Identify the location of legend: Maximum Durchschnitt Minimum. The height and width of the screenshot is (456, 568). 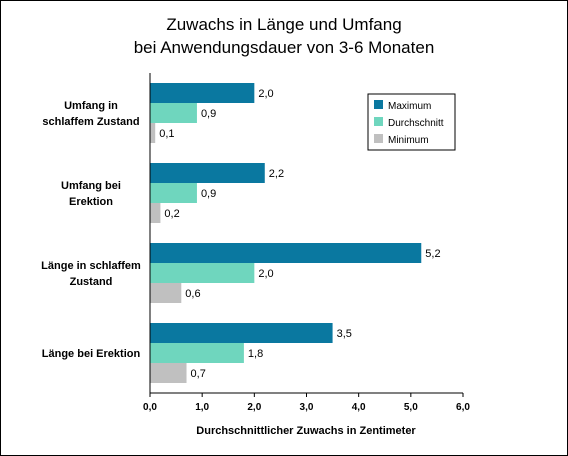
(411, 122).